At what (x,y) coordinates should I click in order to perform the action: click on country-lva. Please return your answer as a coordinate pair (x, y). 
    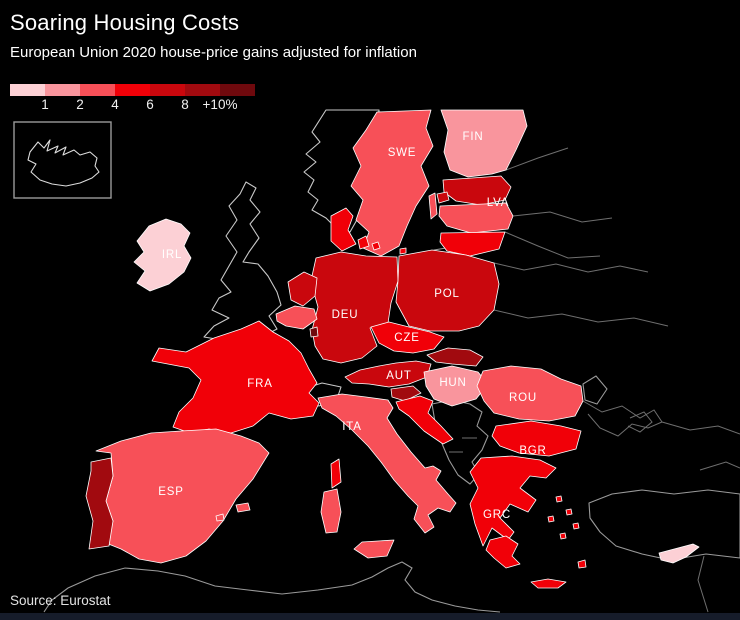
    Looking at the image, I should click on (476, 218).